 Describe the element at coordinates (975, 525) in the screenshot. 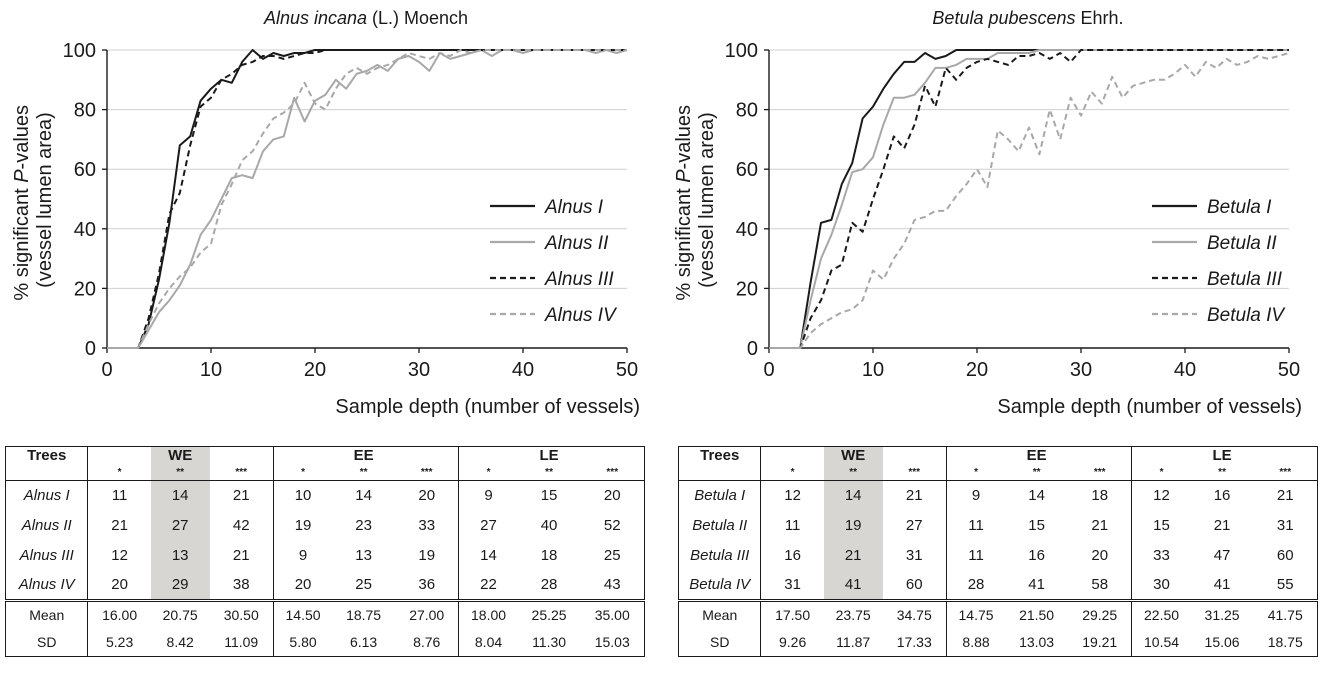

I see `table-cell: 11` at that location.